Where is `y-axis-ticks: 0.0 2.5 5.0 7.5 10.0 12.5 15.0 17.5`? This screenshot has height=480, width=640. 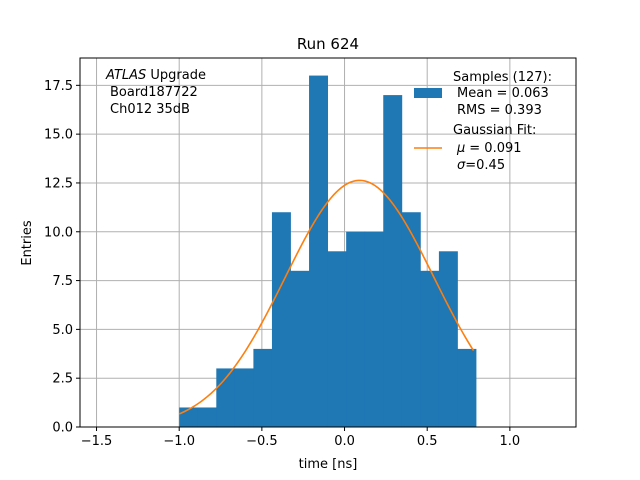
y-axis-ticks: 0.0 2.5 5.0 7.5 10.0 12.5 15.0 17.5 is located at coordinates (62, 257).